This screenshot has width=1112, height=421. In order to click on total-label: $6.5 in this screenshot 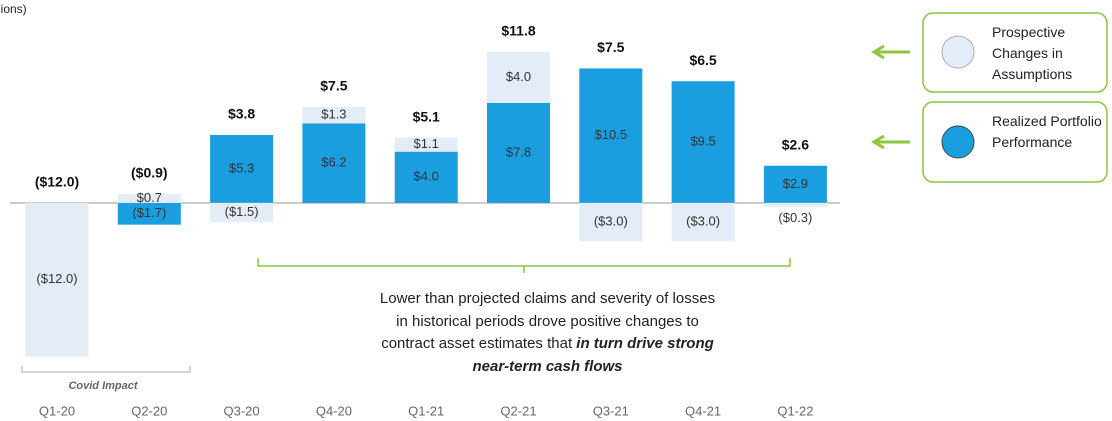, I will do `click(702, 60)`.